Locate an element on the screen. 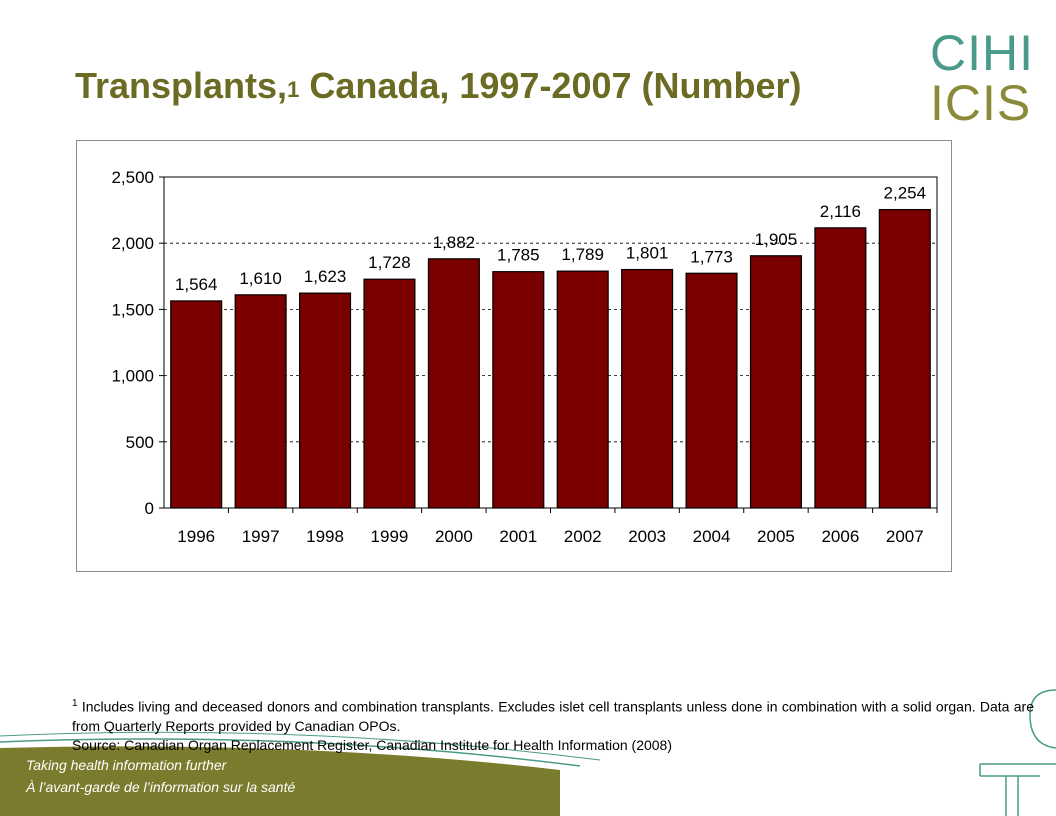 The image size is (1056, 816). data-label: 1,785 is located at coordinates (518, 255).